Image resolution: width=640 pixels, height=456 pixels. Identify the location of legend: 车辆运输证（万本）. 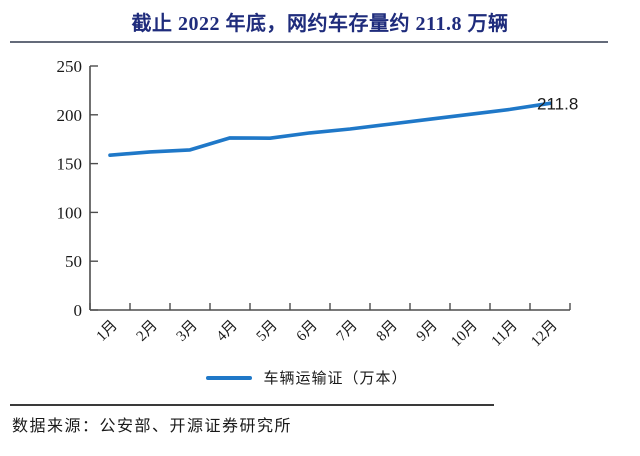
(320, 377).